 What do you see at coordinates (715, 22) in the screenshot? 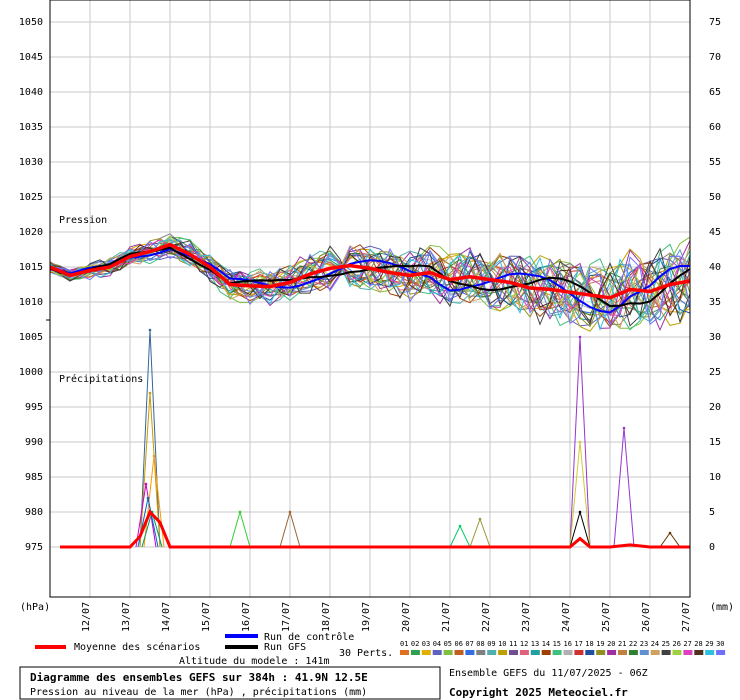
I see `right-tick-label: 75` at bounding box center [715, 22].